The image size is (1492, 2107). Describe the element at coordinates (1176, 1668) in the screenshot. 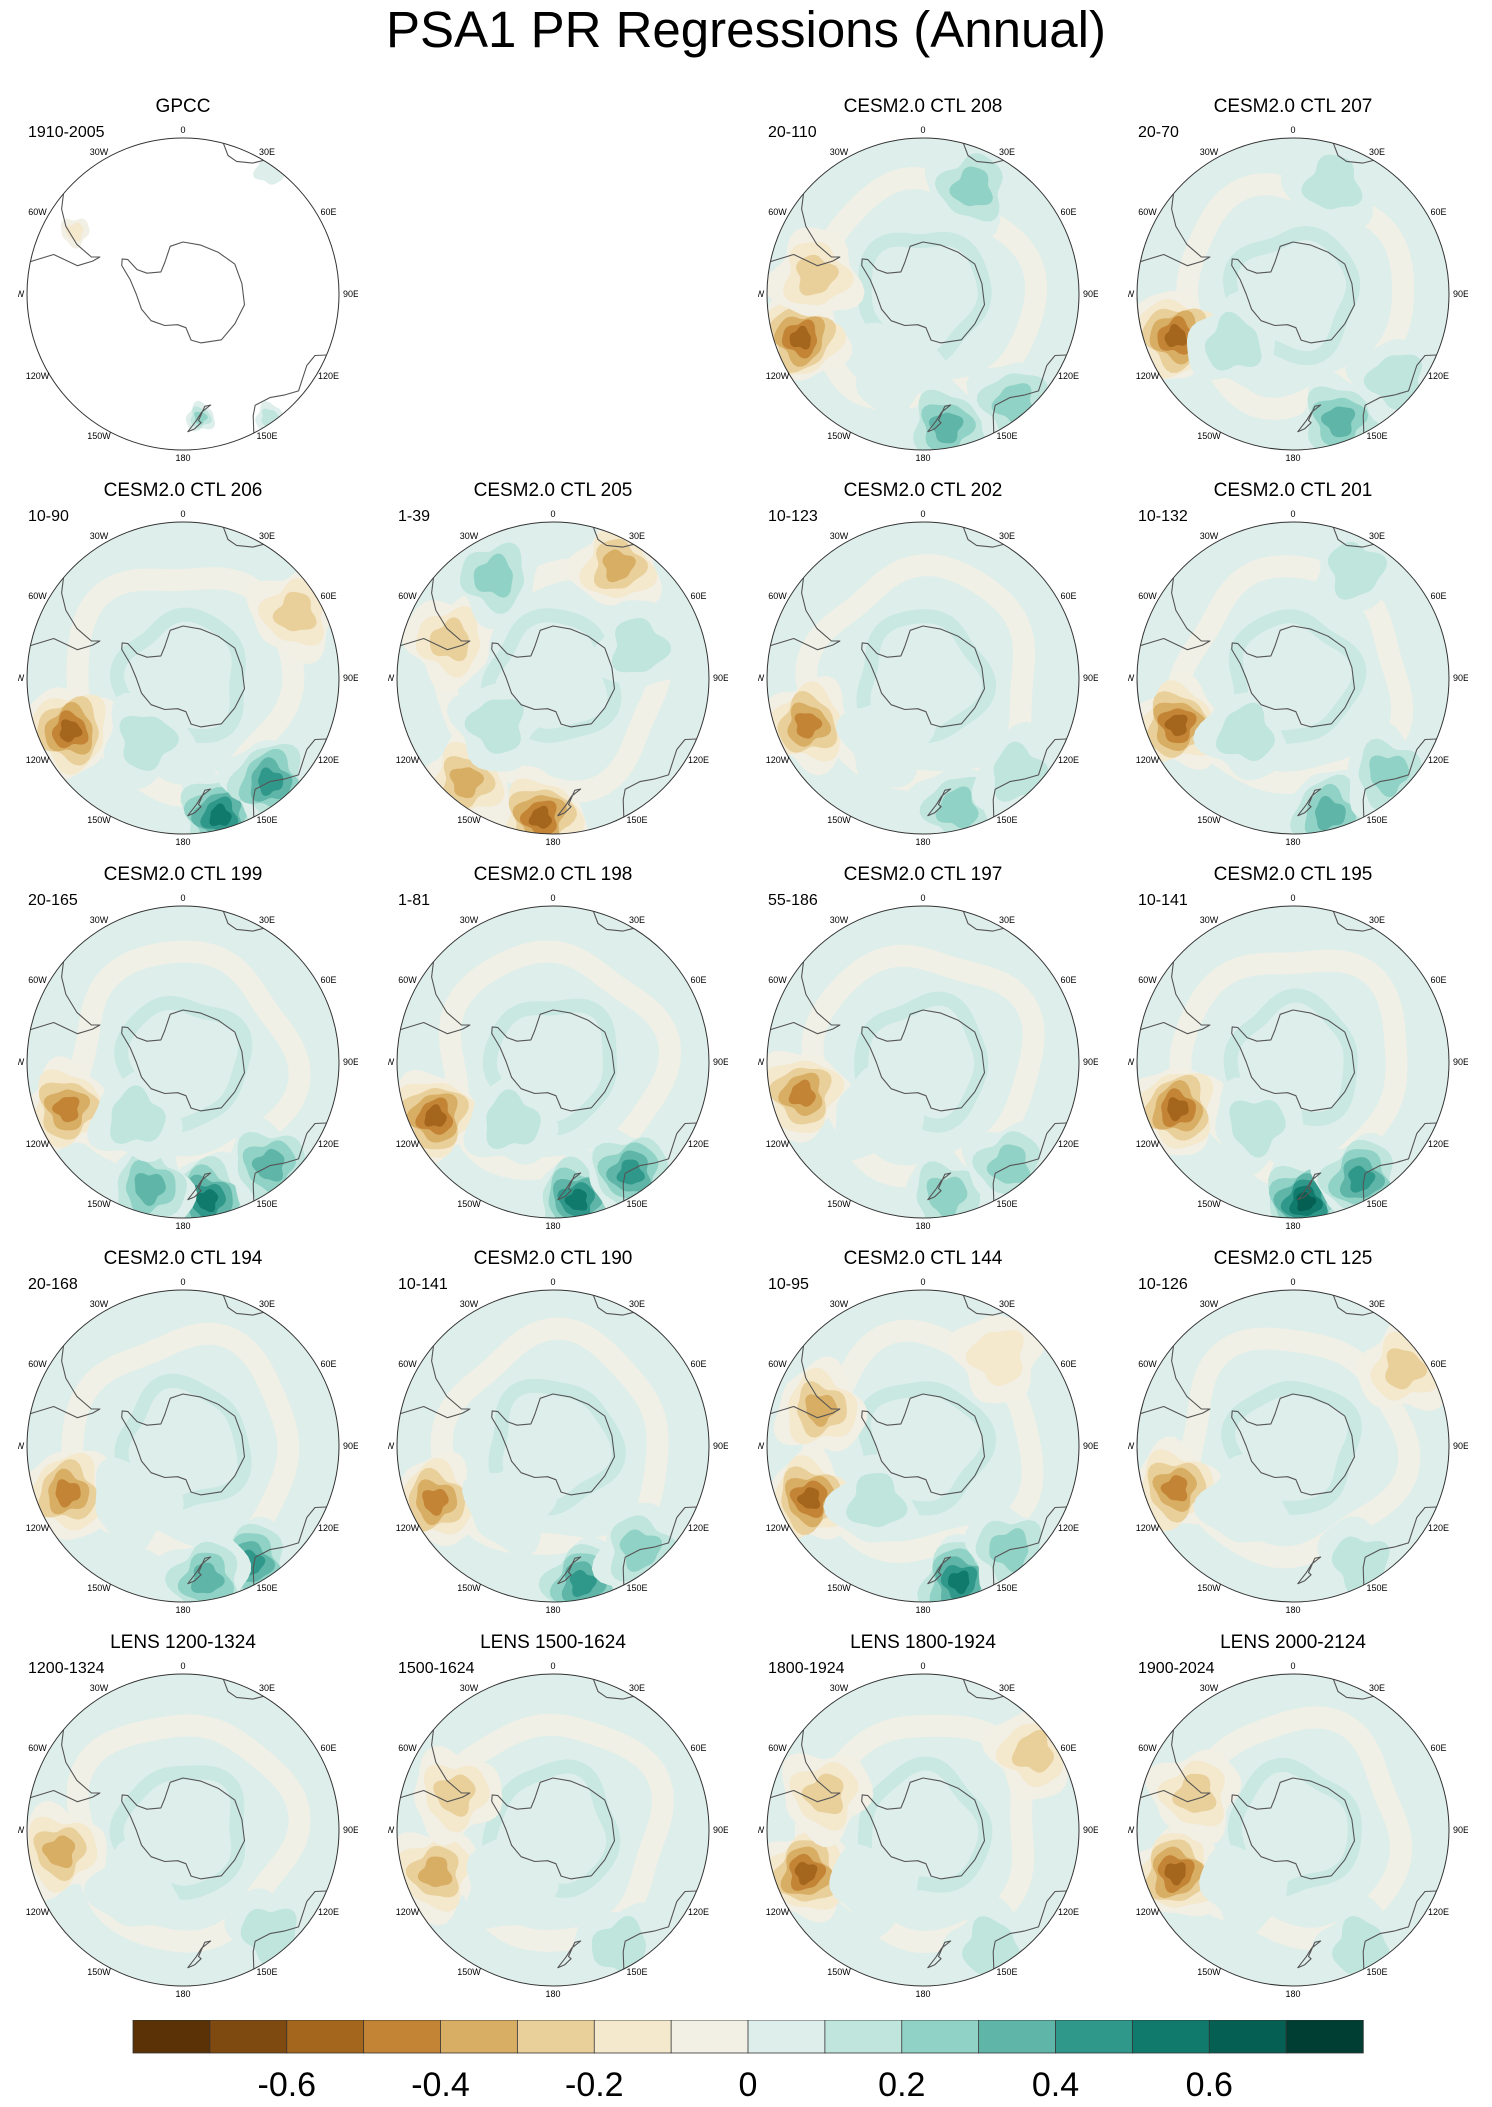

I see `panel-period: 1900-2024` at that location.